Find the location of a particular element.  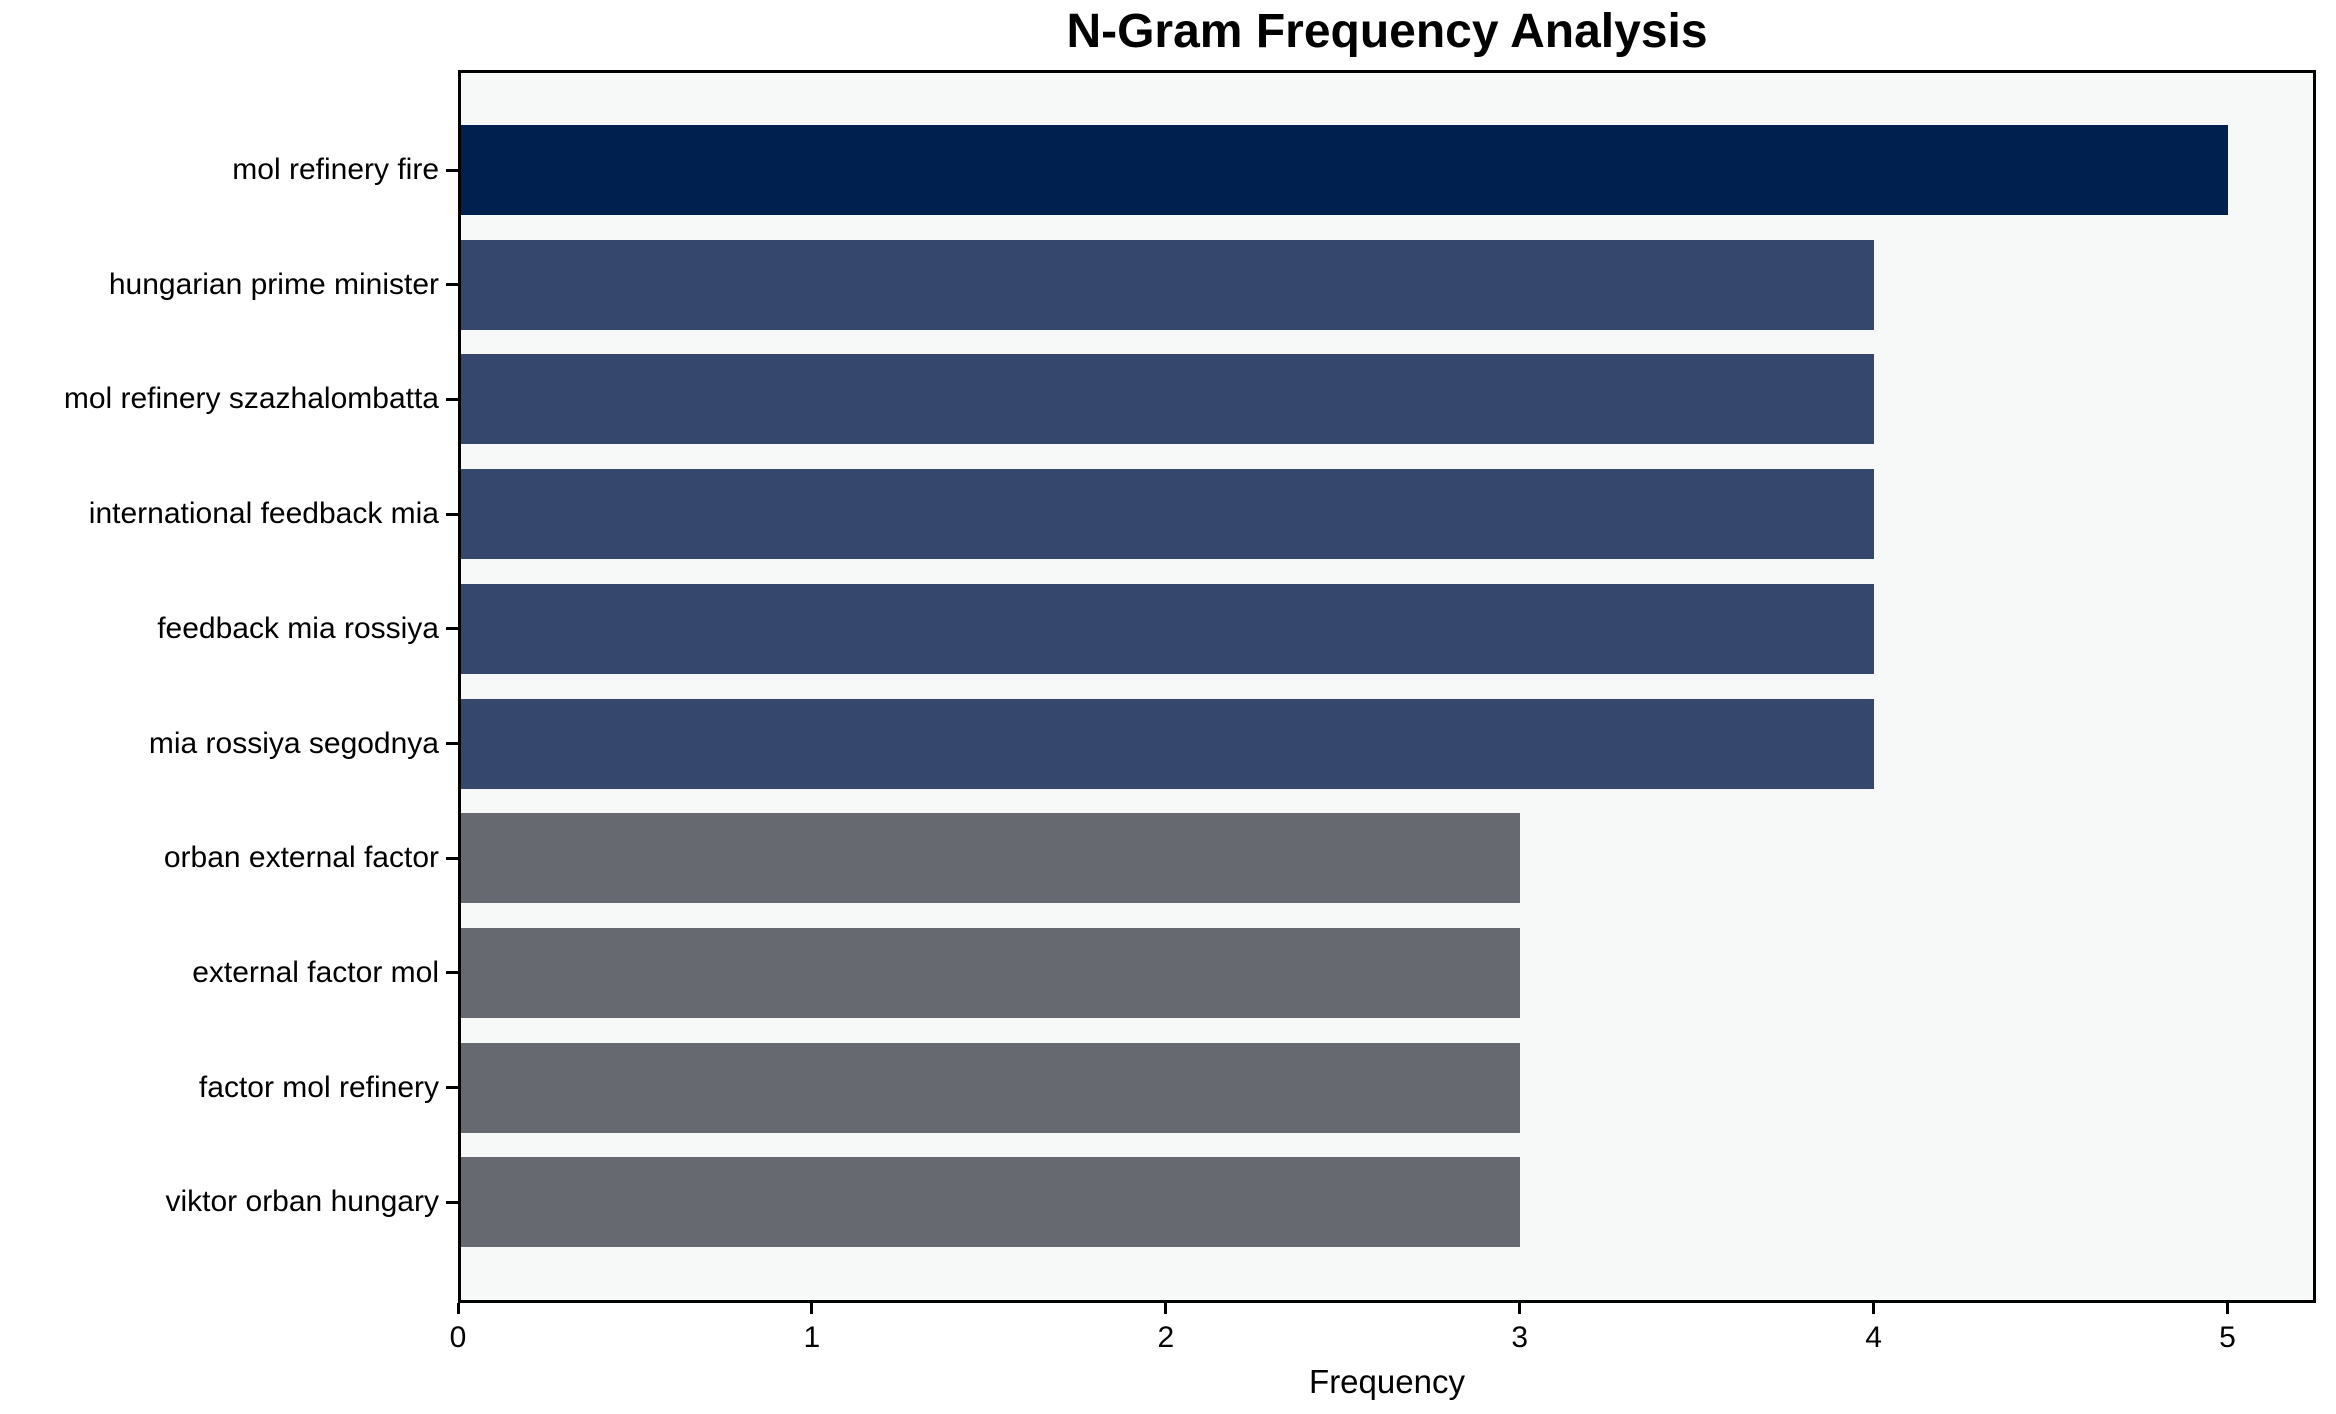

x-tick-label: 3 is located at coordinates (1520, 1337).